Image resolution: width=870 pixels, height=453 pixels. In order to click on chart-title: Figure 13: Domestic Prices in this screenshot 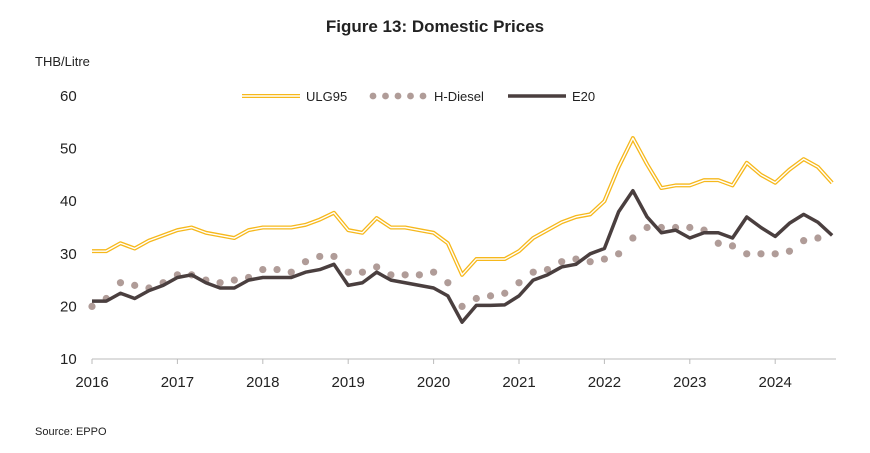, I will do `click(435, 26)`.